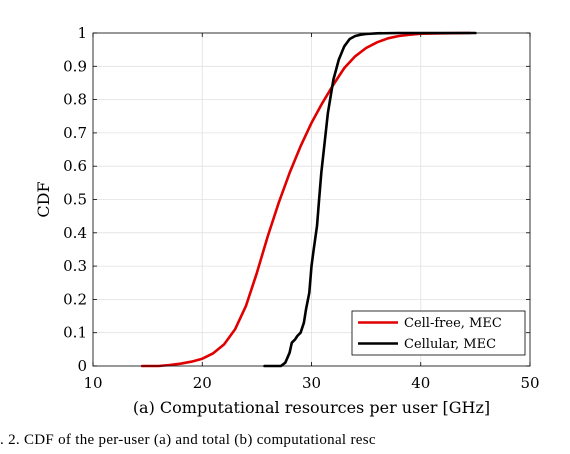 The width and height of the screenshot is (570, 454). I want to click on y-axis-label: CDF, so click(43, 199).